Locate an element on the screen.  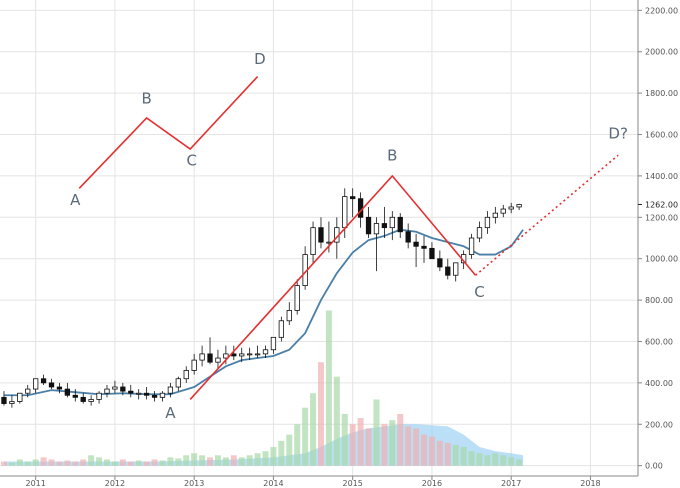
y-tick-label: 400.00 is located at coordinates (659, 383).